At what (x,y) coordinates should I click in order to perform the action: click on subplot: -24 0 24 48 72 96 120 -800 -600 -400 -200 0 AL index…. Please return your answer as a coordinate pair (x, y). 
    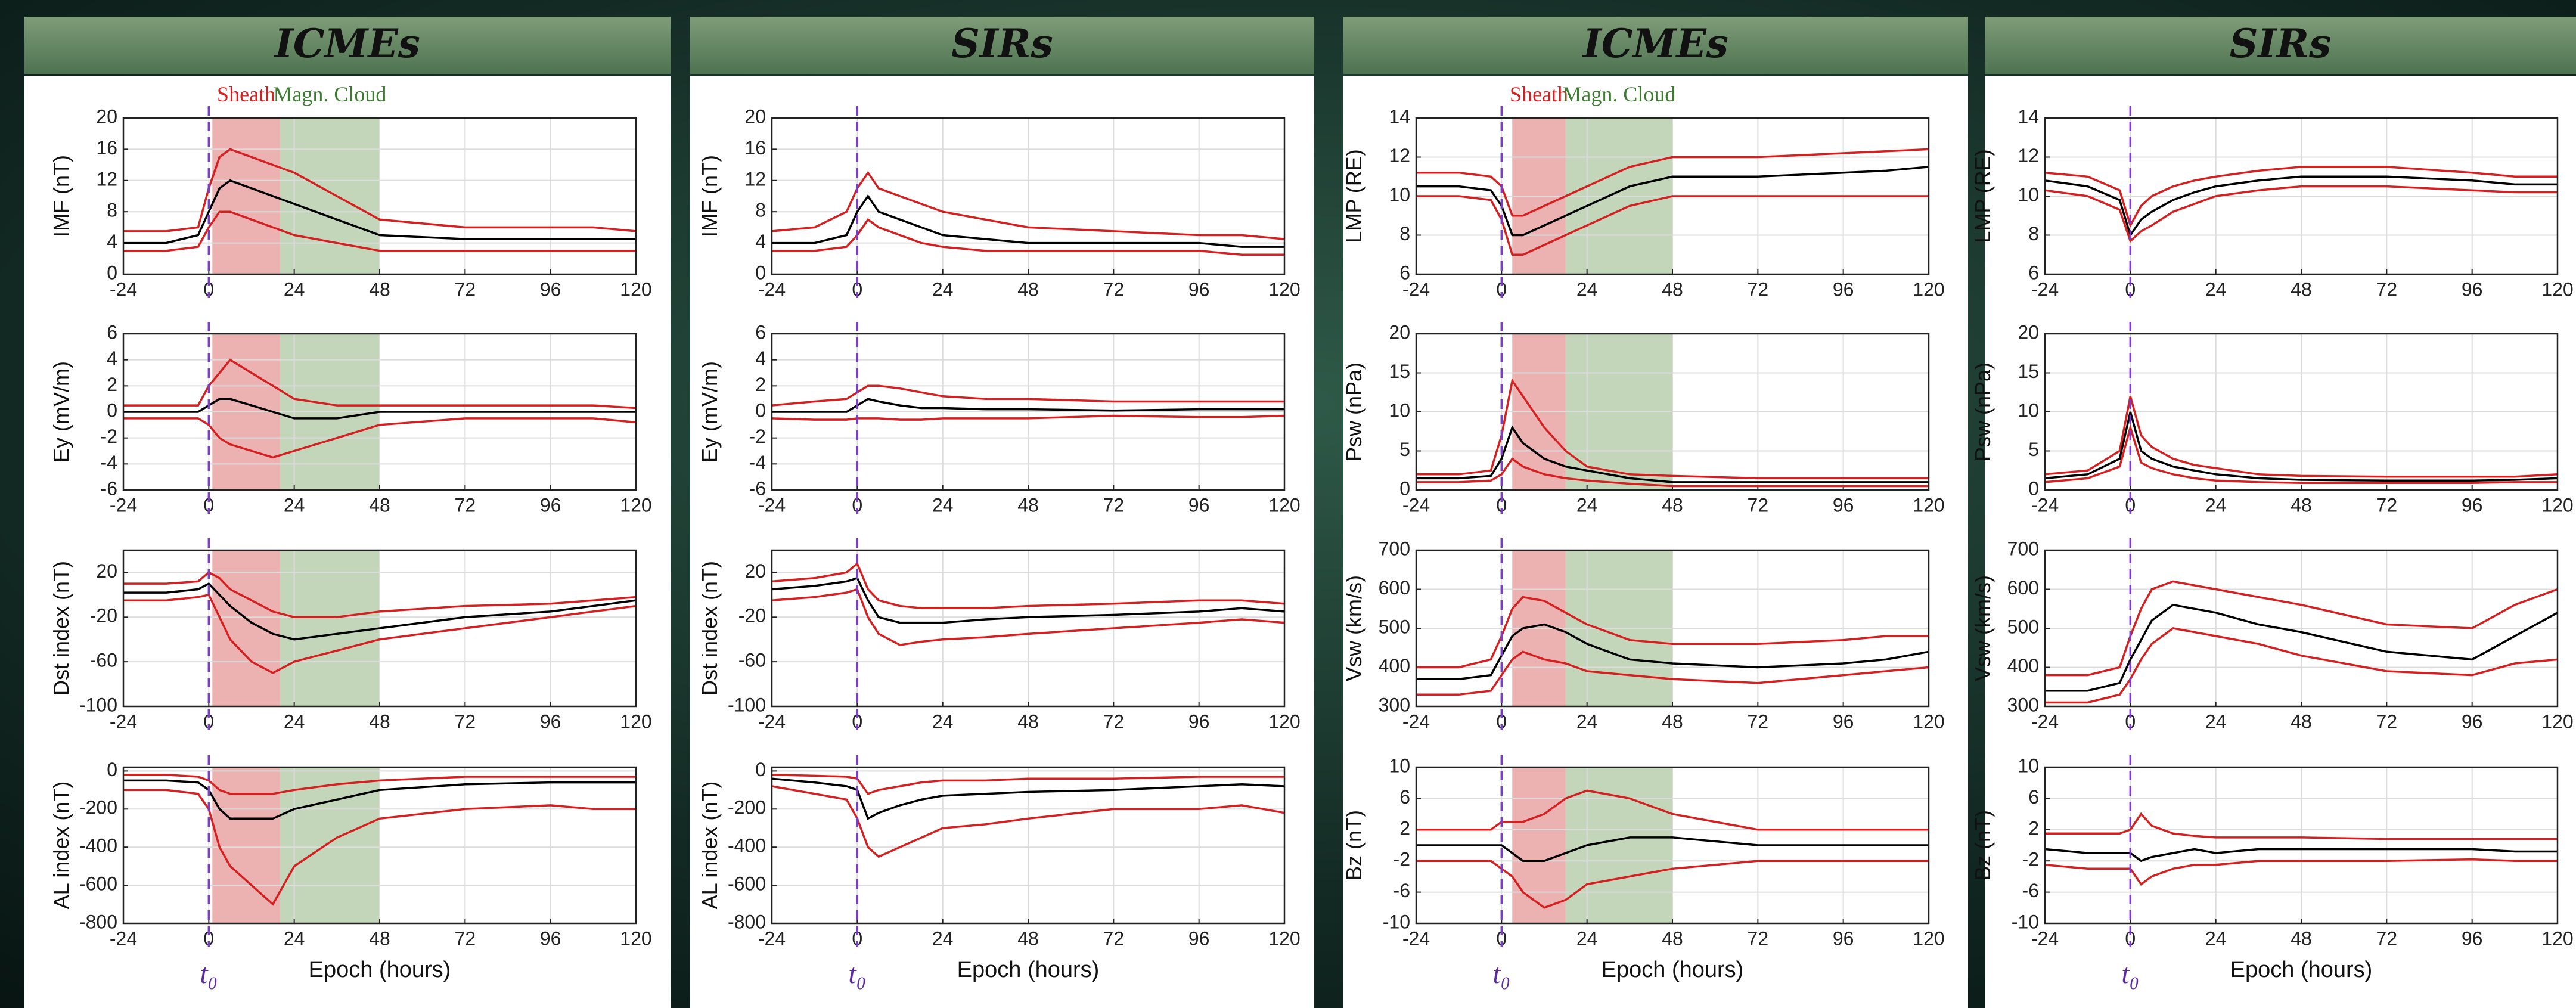
    Looking at the image, I should click on (999, 872).